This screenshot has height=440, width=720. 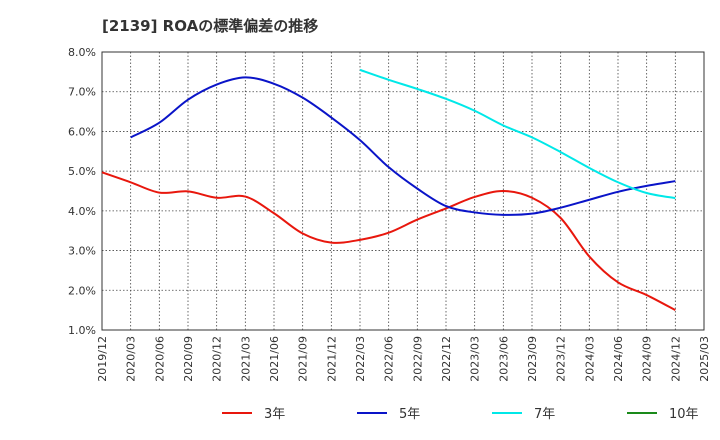 I want to click on x-tick-label: 2022/12, so click(x=446, y=359).